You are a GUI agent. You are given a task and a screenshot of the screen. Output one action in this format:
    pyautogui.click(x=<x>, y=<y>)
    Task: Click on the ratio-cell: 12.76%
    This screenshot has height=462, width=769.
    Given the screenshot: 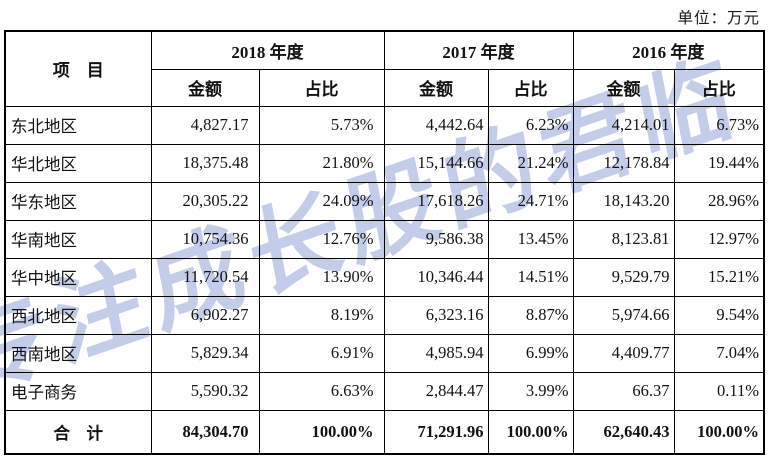 What is the action you would take?
    pyautogui.click(x=321, y=239)
    